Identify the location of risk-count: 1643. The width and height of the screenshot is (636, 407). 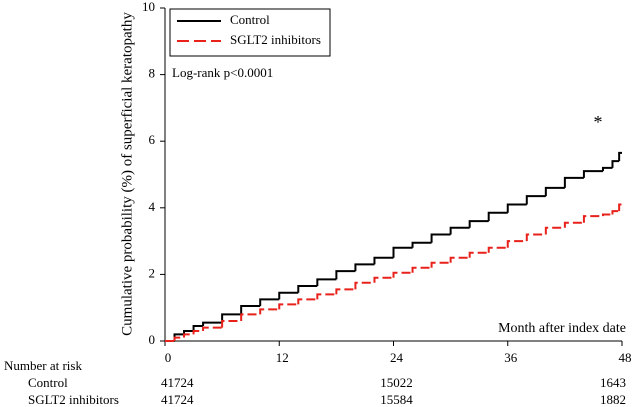
(613, 382).